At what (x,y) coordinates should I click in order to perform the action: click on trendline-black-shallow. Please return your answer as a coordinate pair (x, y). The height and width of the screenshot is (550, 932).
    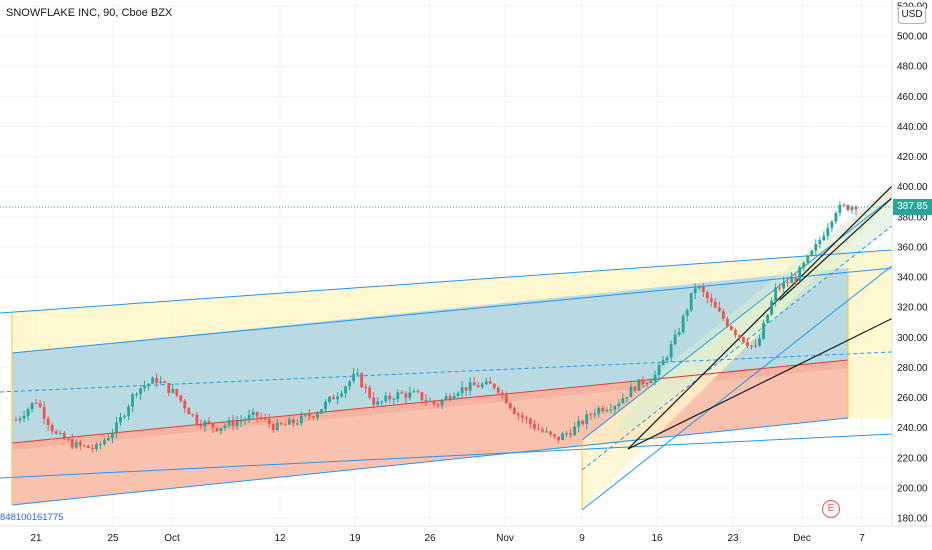
    Looking at the image, I should click on (760, 383).